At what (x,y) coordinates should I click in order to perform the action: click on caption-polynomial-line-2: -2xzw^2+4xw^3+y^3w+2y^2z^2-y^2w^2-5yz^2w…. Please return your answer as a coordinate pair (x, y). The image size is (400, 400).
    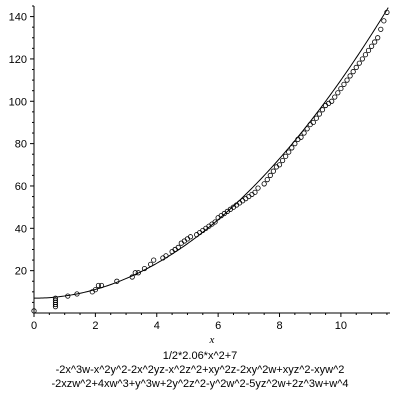
    Looking at the image, I should click on (200, 384).